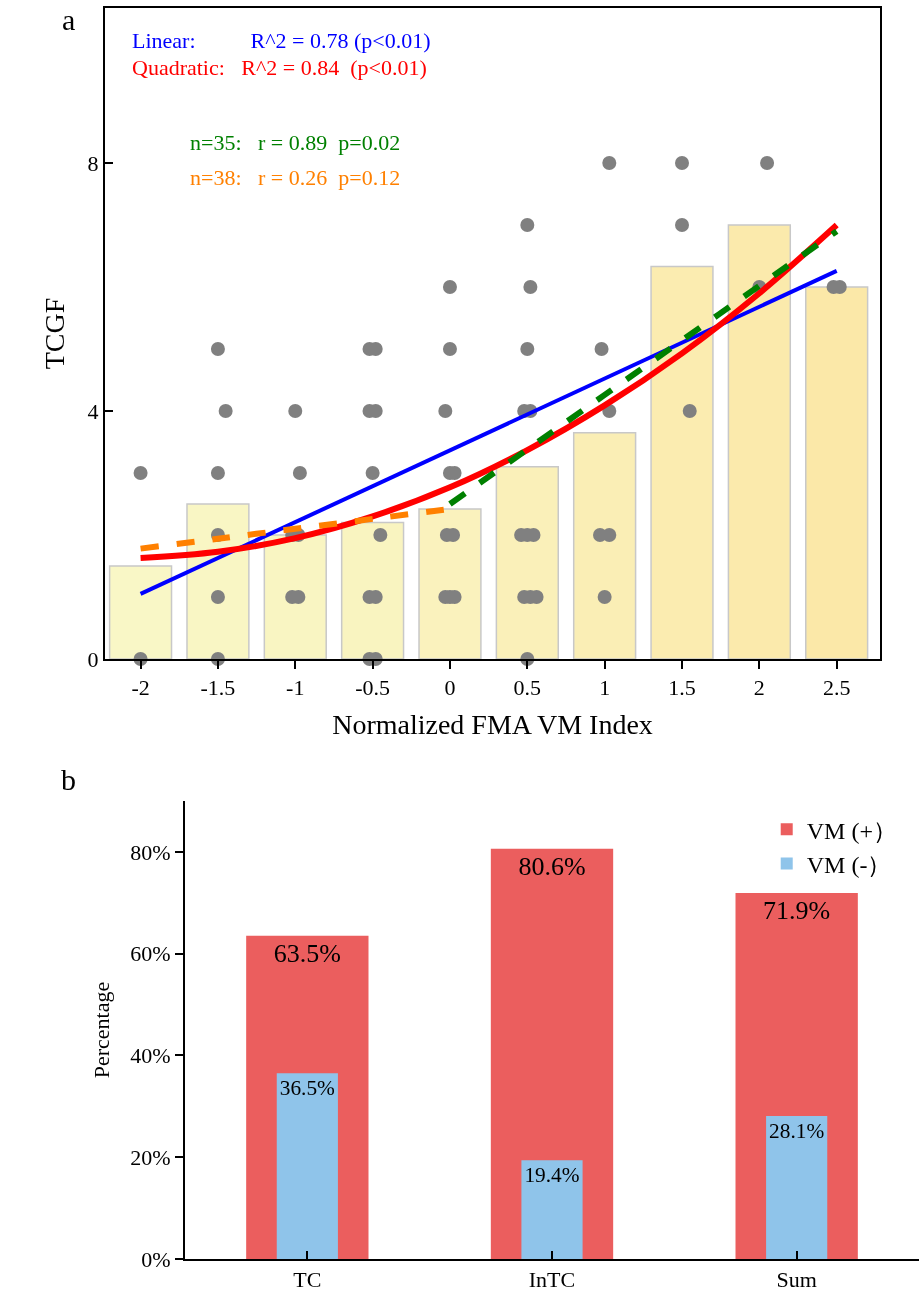 The height and width of the screenshot is (1297, 919). I want to click on data-label: 19.4%, so click(552, 1175).